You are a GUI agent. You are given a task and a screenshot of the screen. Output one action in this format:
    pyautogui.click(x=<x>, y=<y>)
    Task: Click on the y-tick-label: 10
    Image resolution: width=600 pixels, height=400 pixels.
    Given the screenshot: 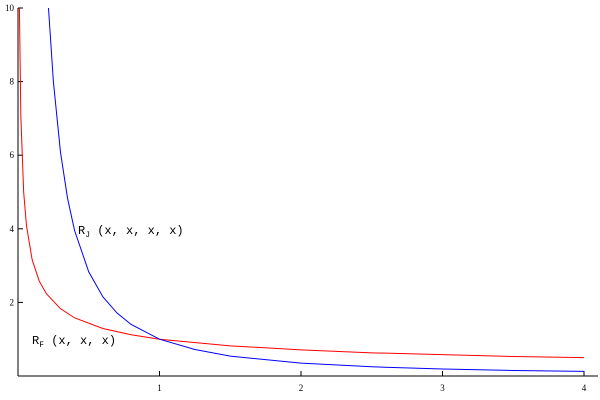 What is the action you would take?
    pyautogui.click(x=10, y=8)
    